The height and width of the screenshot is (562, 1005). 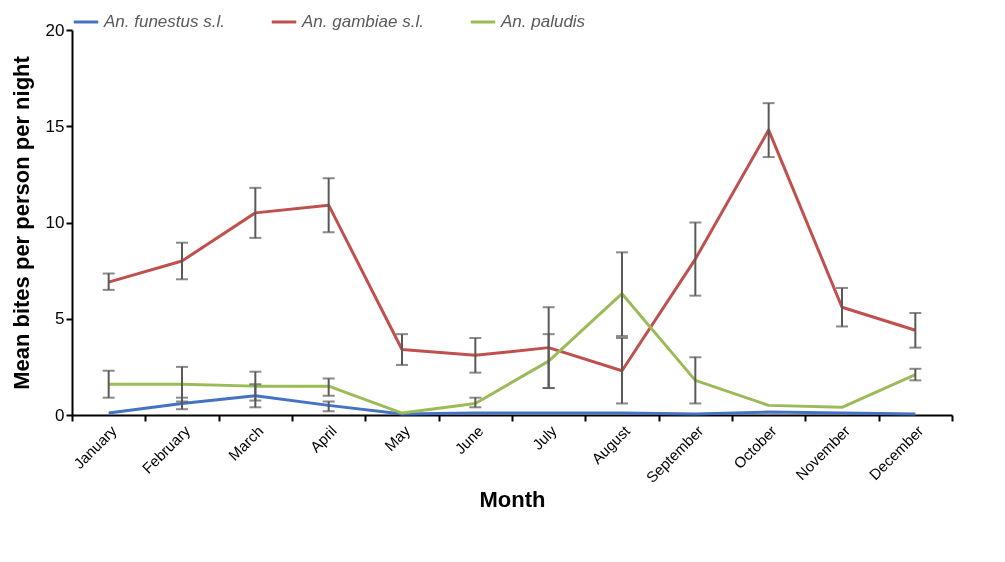 What do you see at coordinates (512, 405) in the screenshot?
I see `line-series` at bounding box center [512, 405].